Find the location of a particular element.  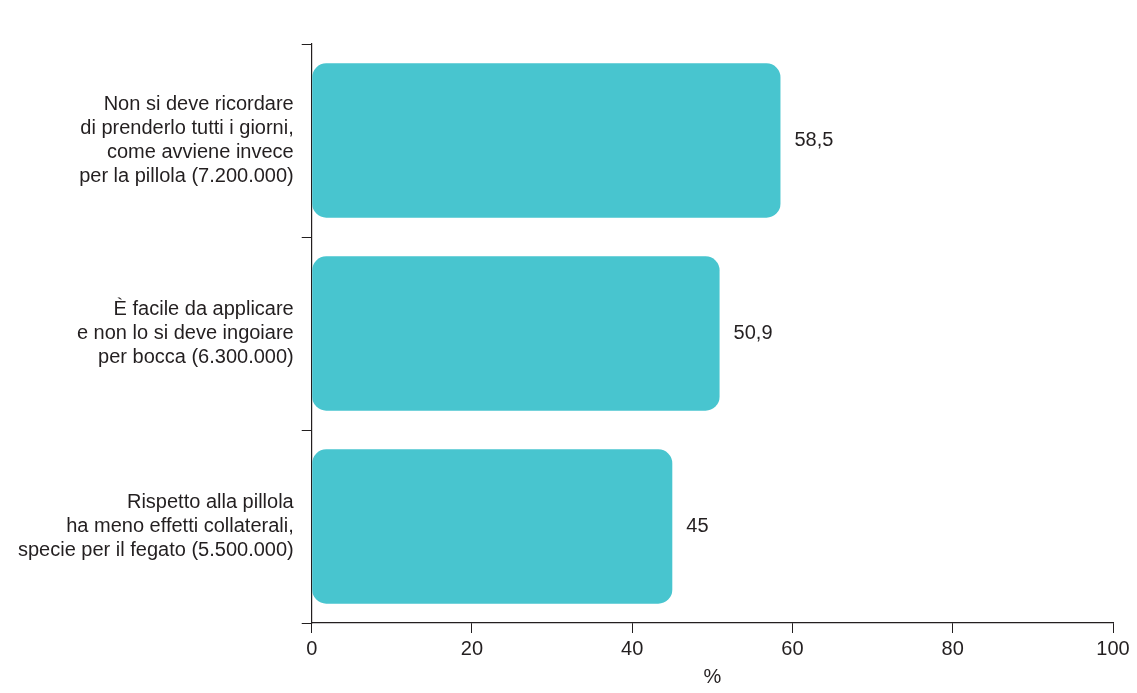

x-tick-label: 80 is located at coordinates (952, 647).